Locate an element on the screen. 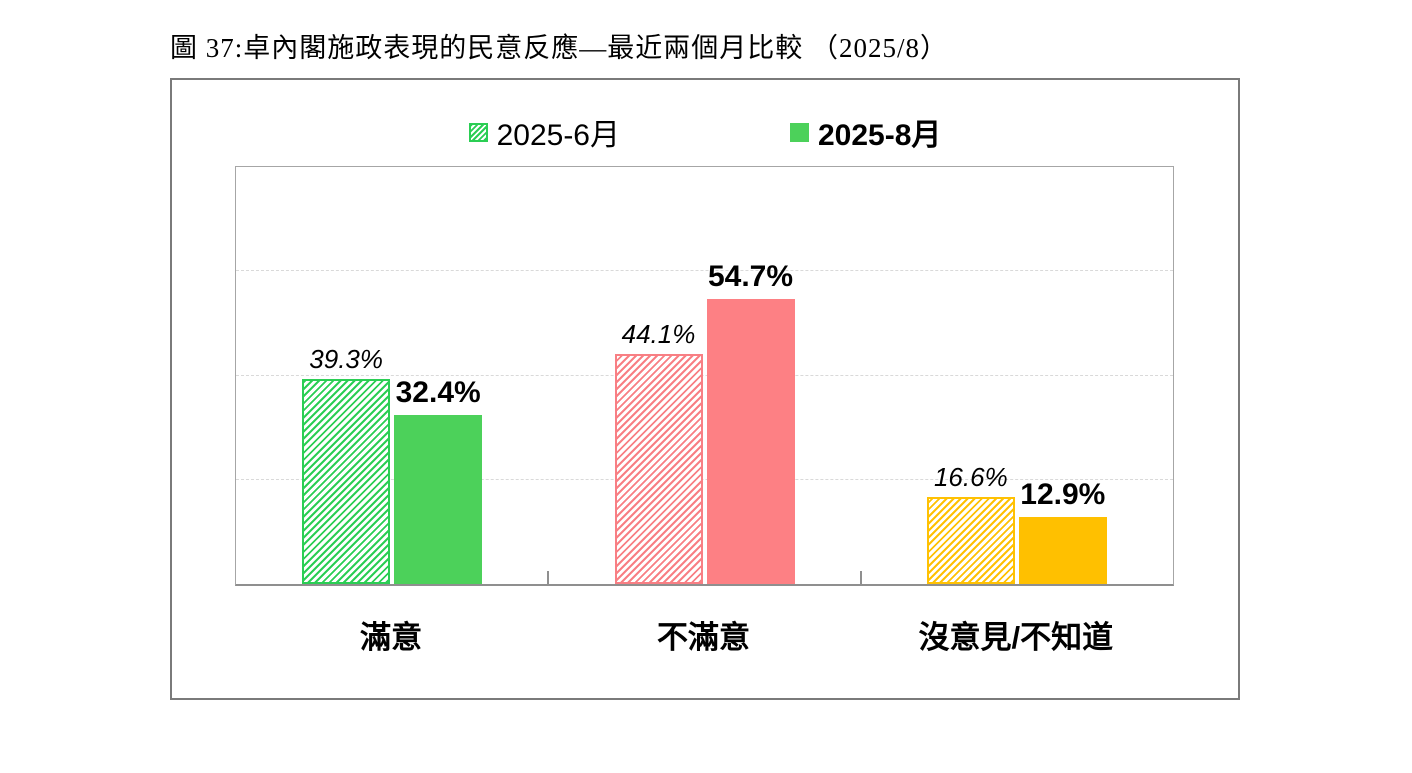 This screenshot has width=1412, height=773. legend: 2025-6月 2025-8月 is located at coordinates (705, 132).